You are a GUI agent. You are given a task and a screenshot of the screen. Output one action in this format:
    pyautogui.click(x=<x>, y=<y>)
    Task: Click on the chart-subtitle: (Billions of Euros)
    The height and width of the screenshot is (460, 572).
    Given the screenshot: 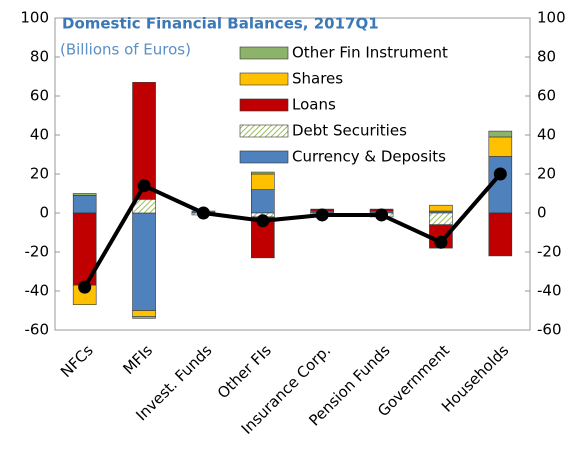 What is the action you would take?
    pyautogui.click(x=125, y=50)
    